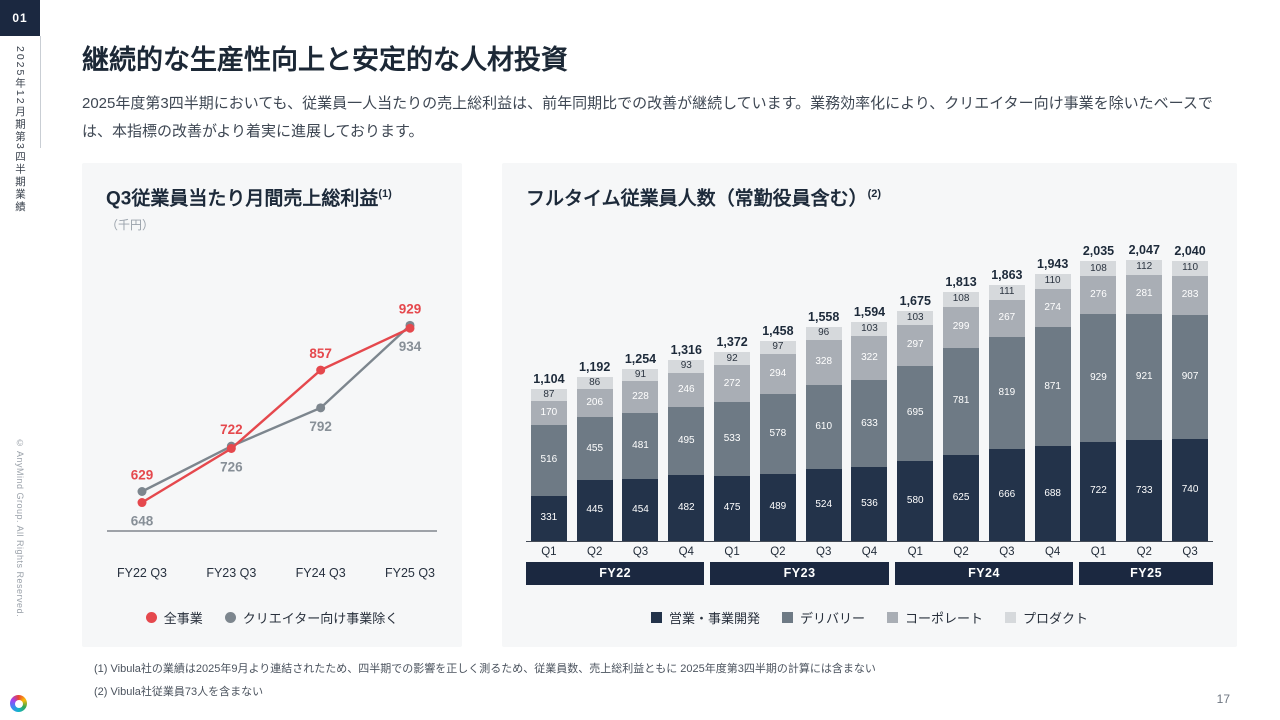 The image size is (1280, 720). Describe the element at coordinates (1053, 389) in the screenshot. I see `bar-column: 1,943 110 274 871 688` at that location.